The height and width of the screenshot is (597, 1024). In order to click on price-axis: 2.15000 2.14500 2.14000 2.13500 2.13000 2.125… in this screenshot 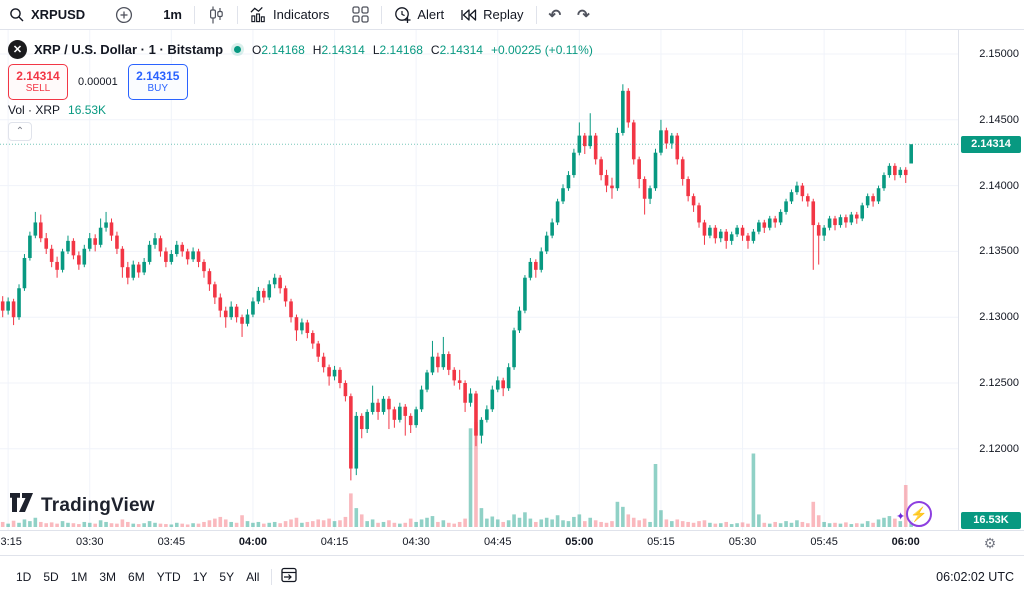, I will do `click(991, 280)`.